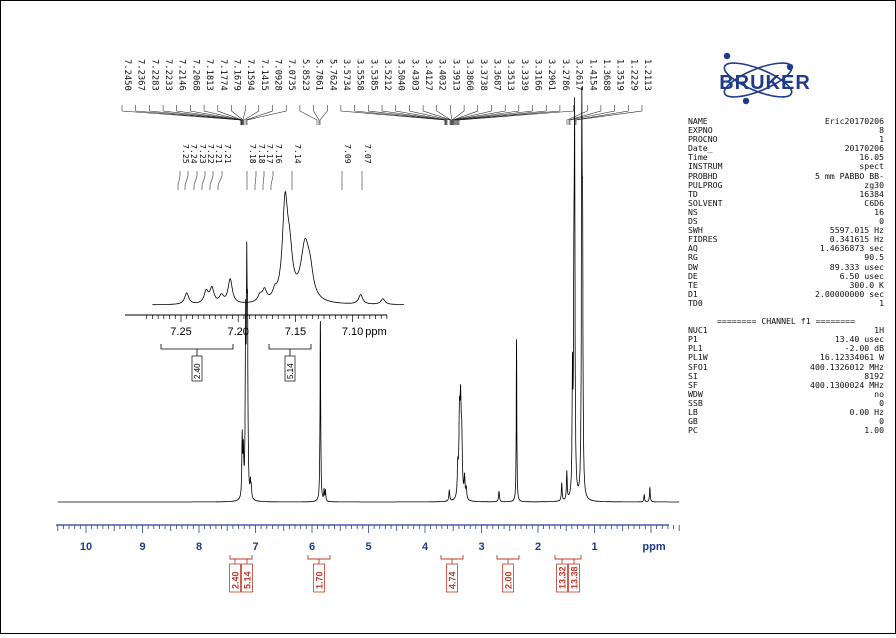 The image size is (896, 638). What do you see at coordinates (497, 75) in the screenshot?
I see `peak-label: 3.3687` at bounding box center [497, 75].